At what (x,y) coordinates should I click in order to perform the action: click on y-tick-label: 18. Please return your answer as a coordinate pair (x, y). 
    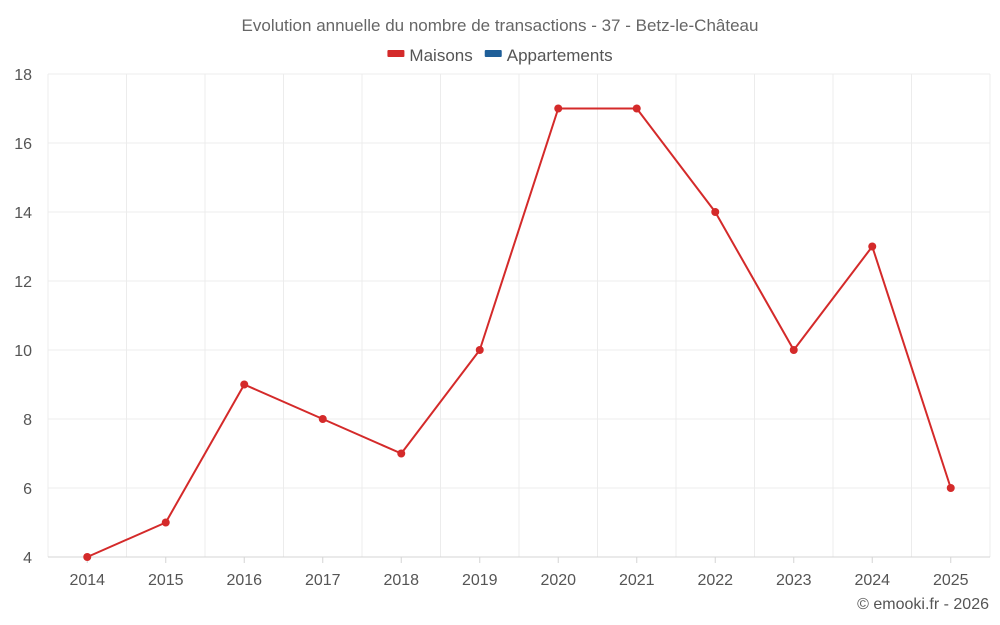
    Looking at the image, I should click on (23, 75).